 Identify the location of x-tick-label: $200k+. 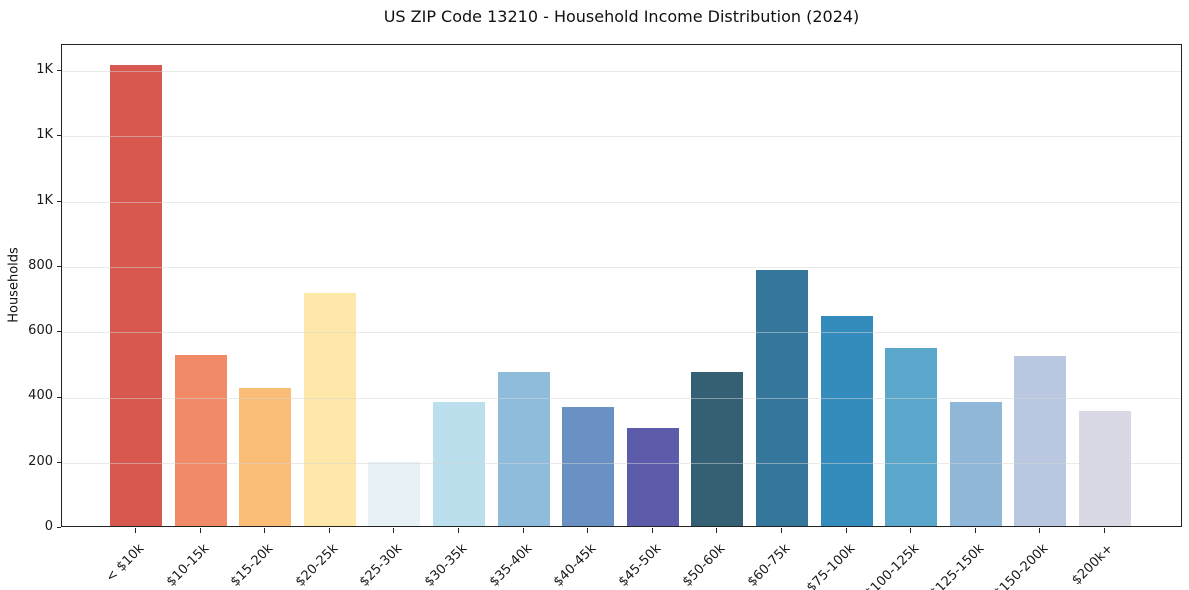
(1093, 565).